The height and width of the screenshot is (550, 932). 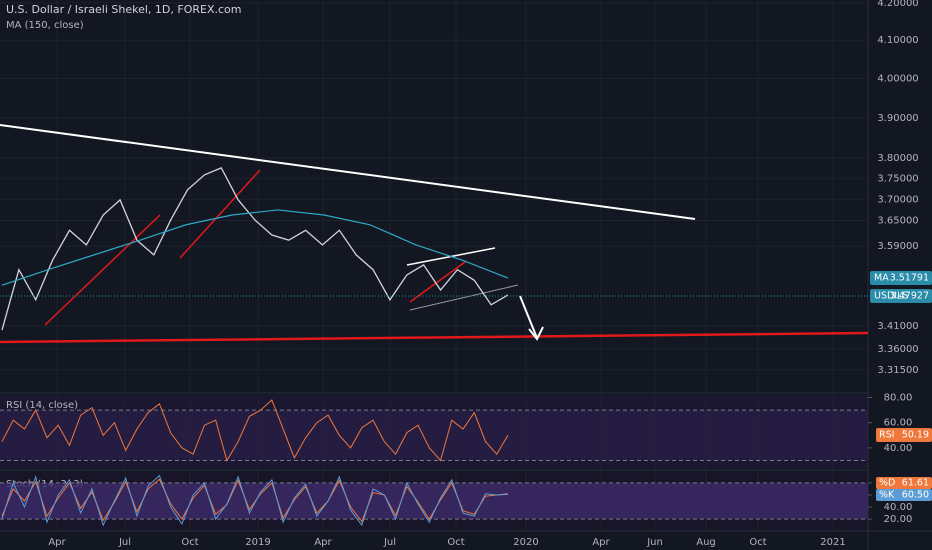 What do you see at coordinates (915, 435) in the screenshot?
I see `rsi-tag-value: 50.19` at bounding box center [915, 435].